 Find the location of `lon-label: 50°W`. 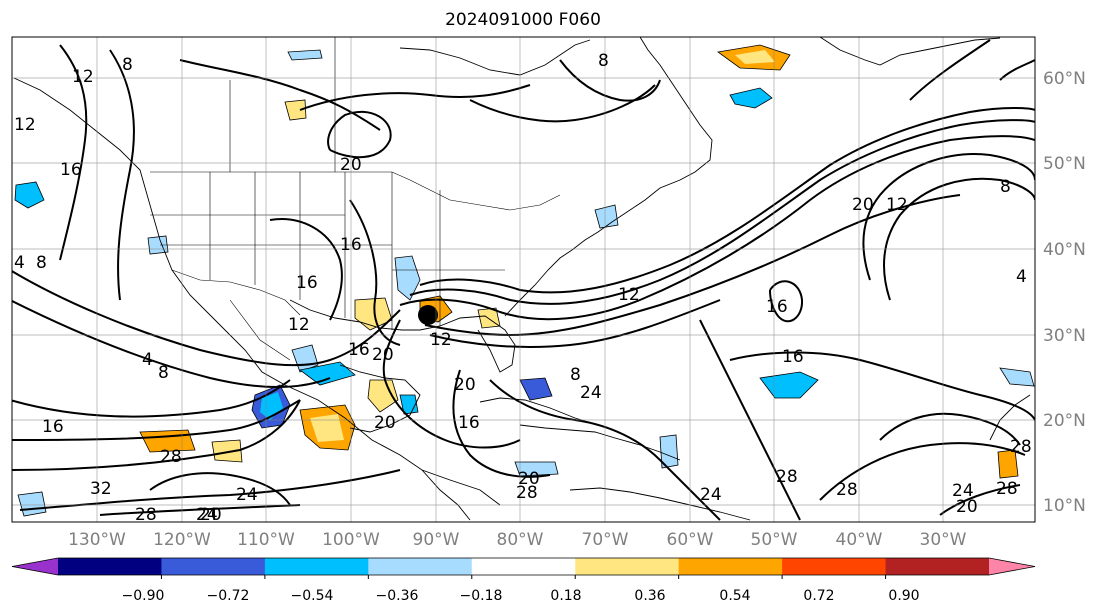

lon-label: 50°W is located at coordinates (774, 540).